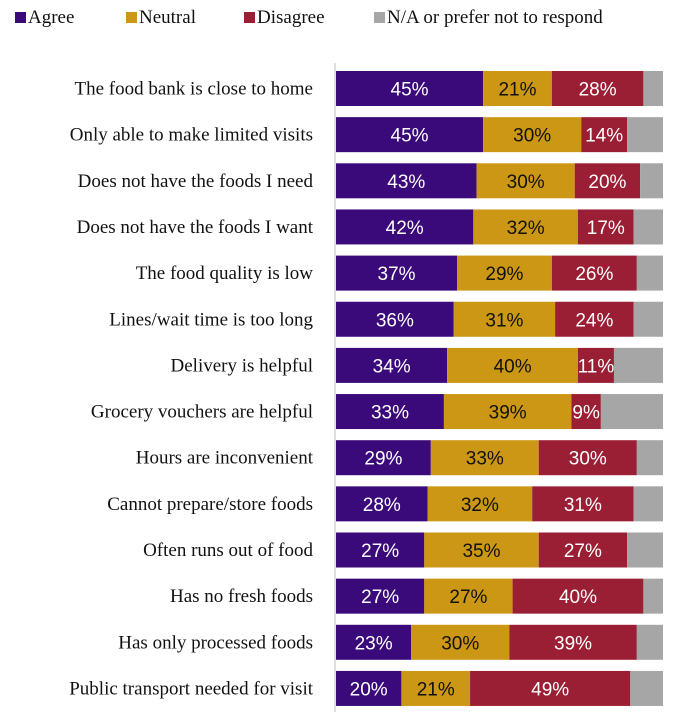 The width and height of the screenshot is (675, 713). What do you see at coordinates (20, 17) in the screenshot?
I see `legend-swatch-agree` at bounding box center [20, 17].